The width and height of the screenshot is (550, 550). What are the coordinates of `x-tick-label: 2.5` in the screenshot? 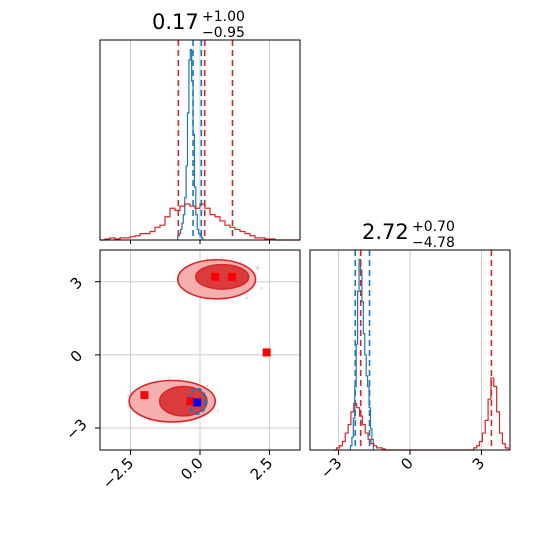 It's located at (262, 469).